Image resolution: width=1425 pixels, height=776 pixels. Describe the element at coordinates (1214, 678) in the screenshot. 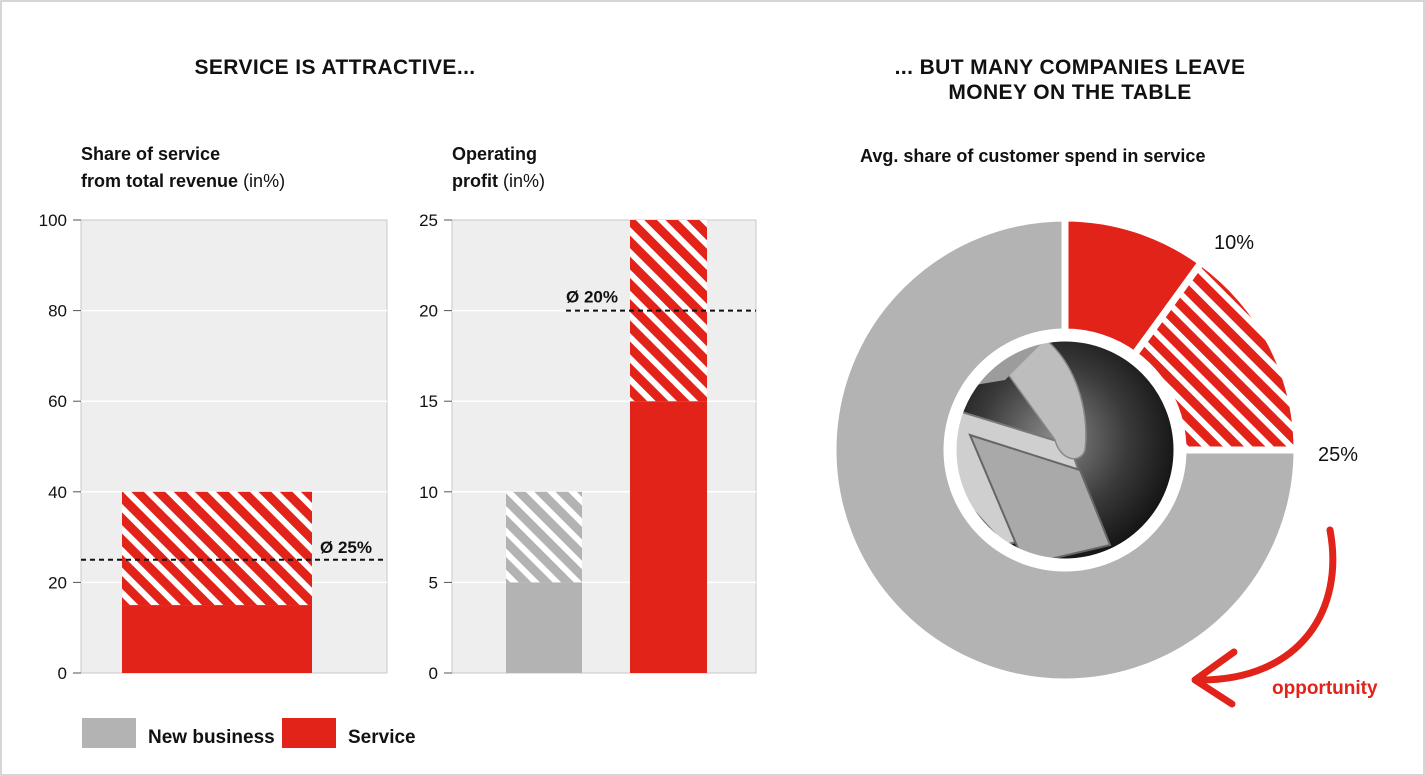

I see `opportunity-arrowhead` at that location.